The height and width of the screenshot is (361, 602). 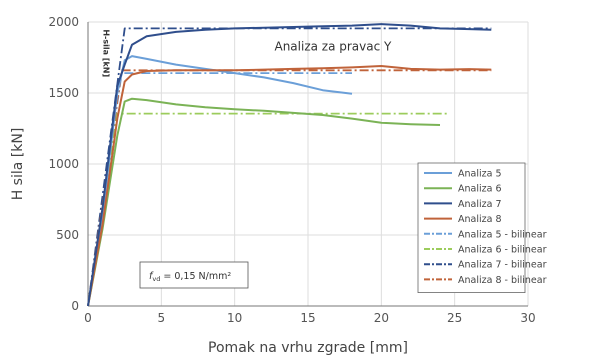 What do you see at coordinates (381, 318) in the screenshot?
I see `x-tick-label: 20` at bounding box center [381, 318].